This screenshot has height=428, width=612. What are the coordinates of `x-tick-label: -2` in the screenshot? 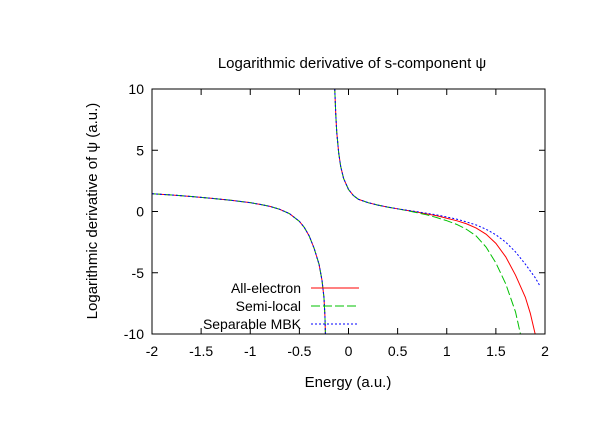 It's located at (152, 351).